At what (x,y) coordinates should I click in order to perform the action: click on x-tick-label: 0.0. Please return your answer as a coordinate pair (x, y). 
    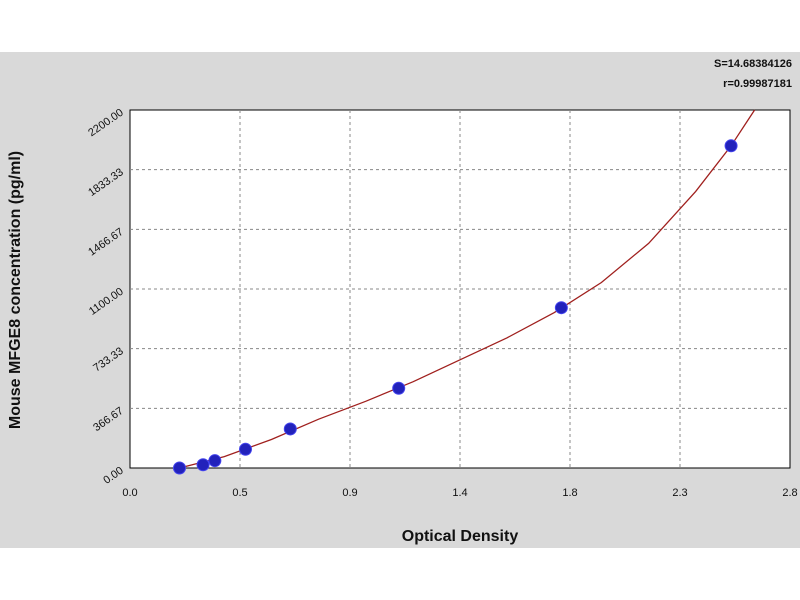
    Looking at the image, I should click on (129, 493).